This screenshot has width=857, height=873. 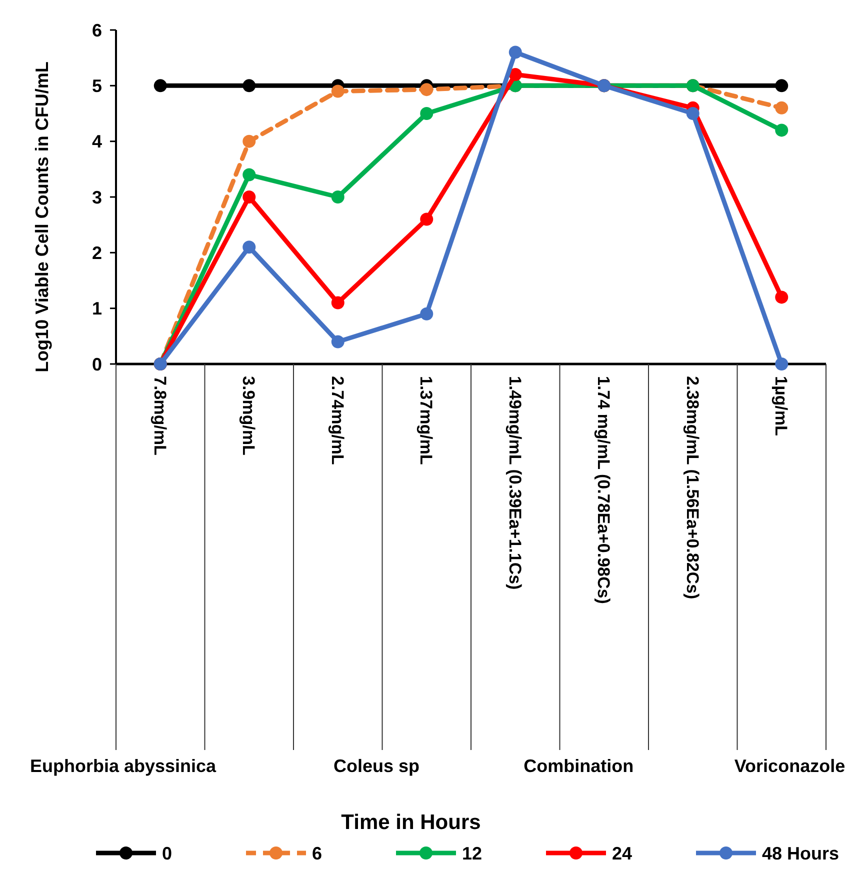 What do you see at coordinates (42, 217) in the screenshot?
I see `y-axis-title: Log10 Viable Cell Counts in CFU/mL` at bounding box center [42, 217].